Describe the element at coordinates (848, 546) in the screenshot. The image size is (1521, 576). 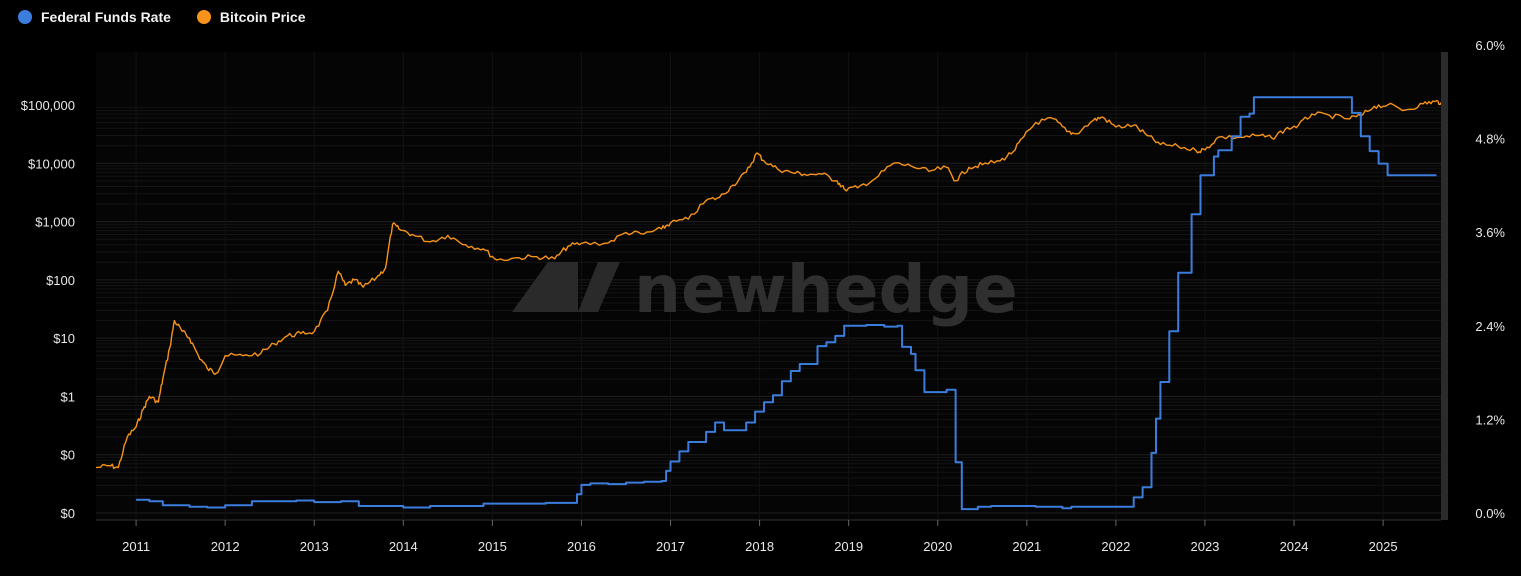
I see `x-tick-label-2019: 2019` at that location.